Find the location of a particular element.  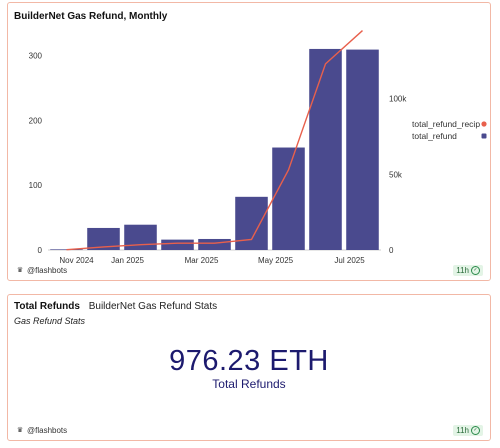

card-title: Total Refunds is located at coordinates (47, 306).